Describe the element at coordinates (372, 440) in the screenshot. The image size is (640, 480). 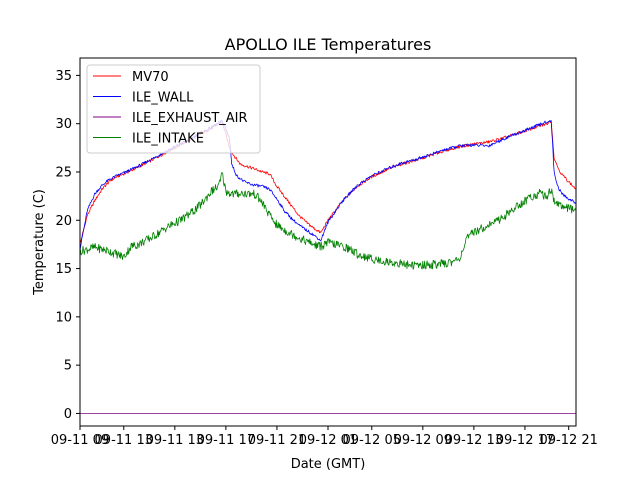
I see `x-tick-label: 09-12 05` at that location.